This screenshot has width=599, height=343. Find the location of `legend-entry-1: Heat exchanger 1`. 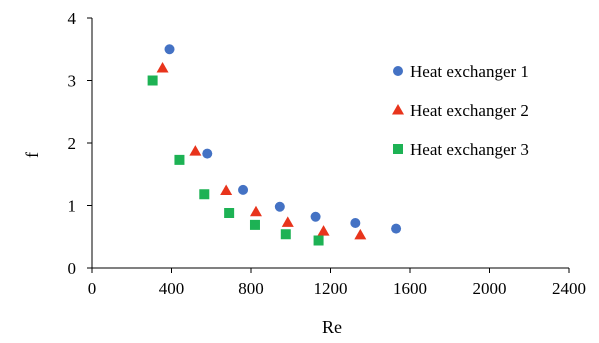

legend-entry-1: Heat exchanger 1 is located at coordinates (461, 71).